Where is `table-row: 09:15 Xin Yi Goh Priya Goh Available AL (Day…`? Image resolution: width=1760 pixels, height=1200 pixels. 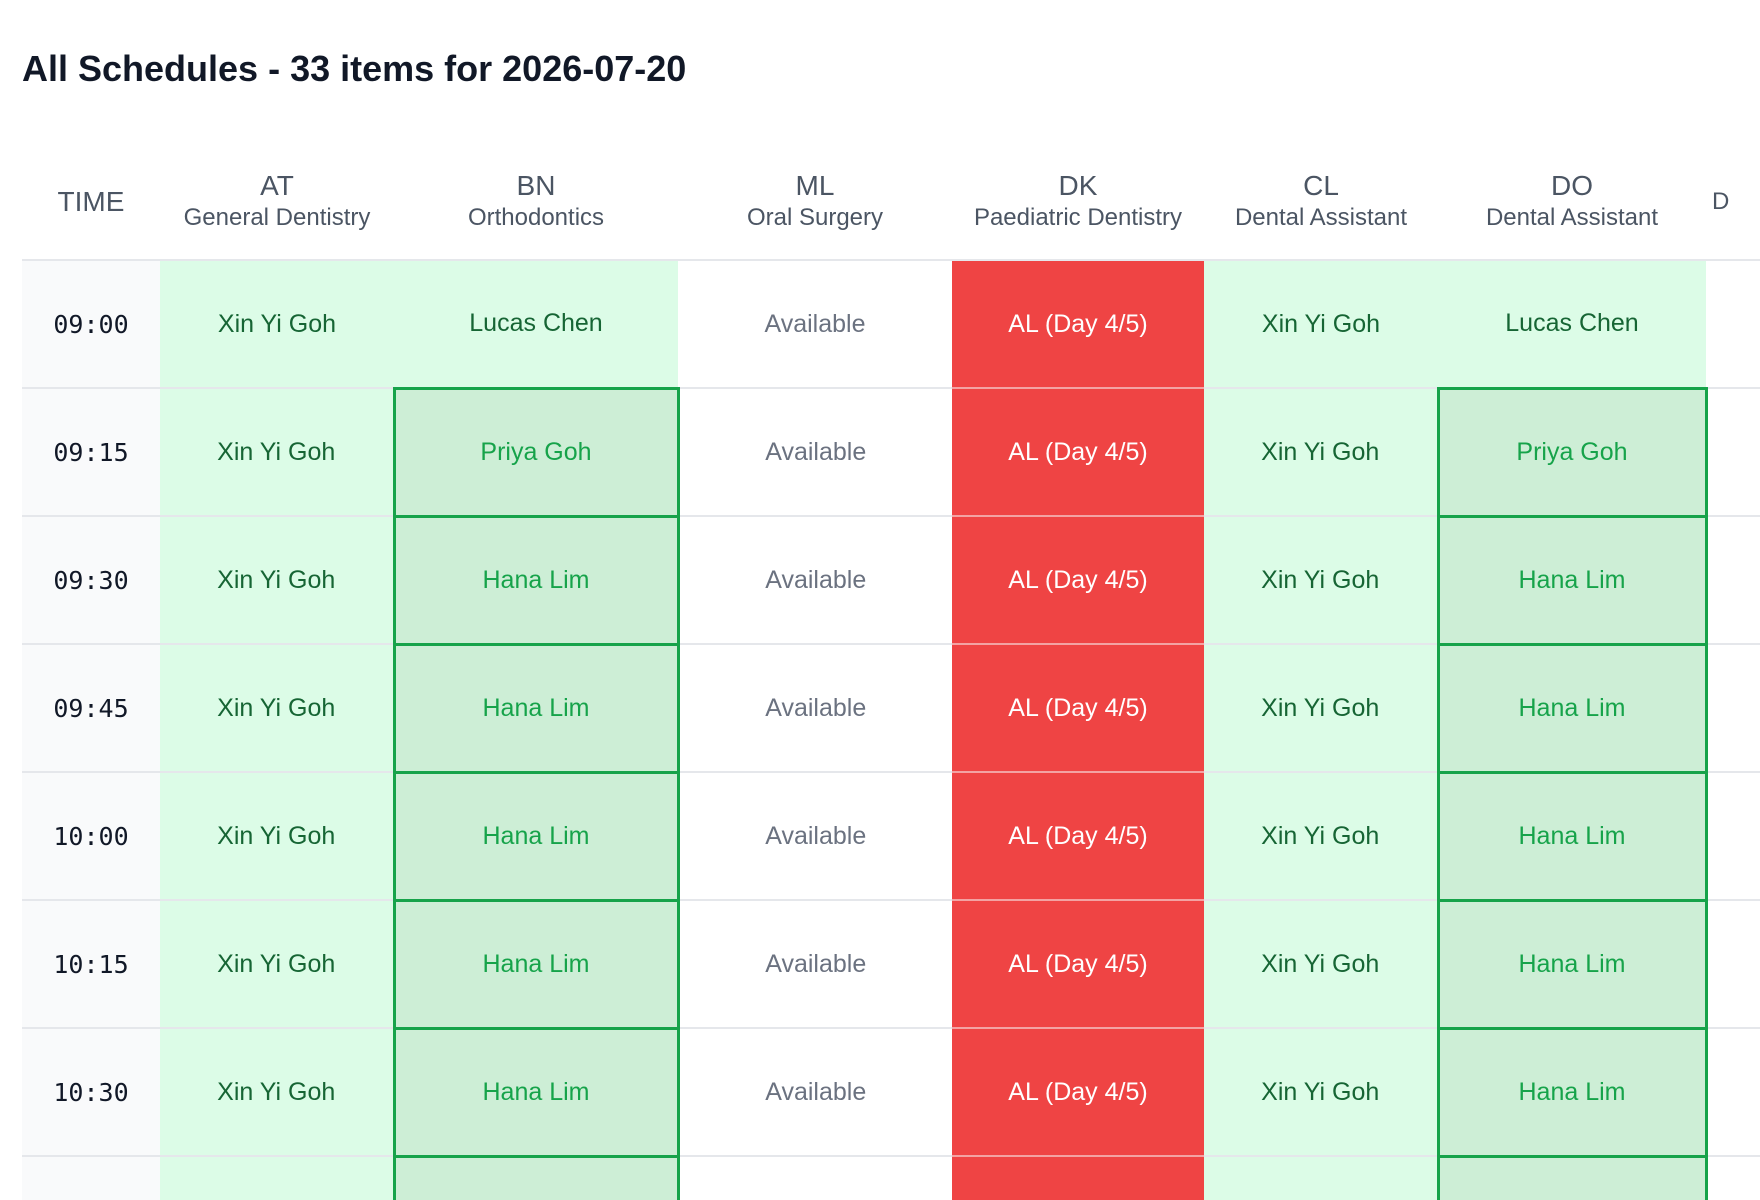
table-row: 09:15 Xin Yi Goh Priya Goh Available AL (Day… is located at coordinates (891, 452).